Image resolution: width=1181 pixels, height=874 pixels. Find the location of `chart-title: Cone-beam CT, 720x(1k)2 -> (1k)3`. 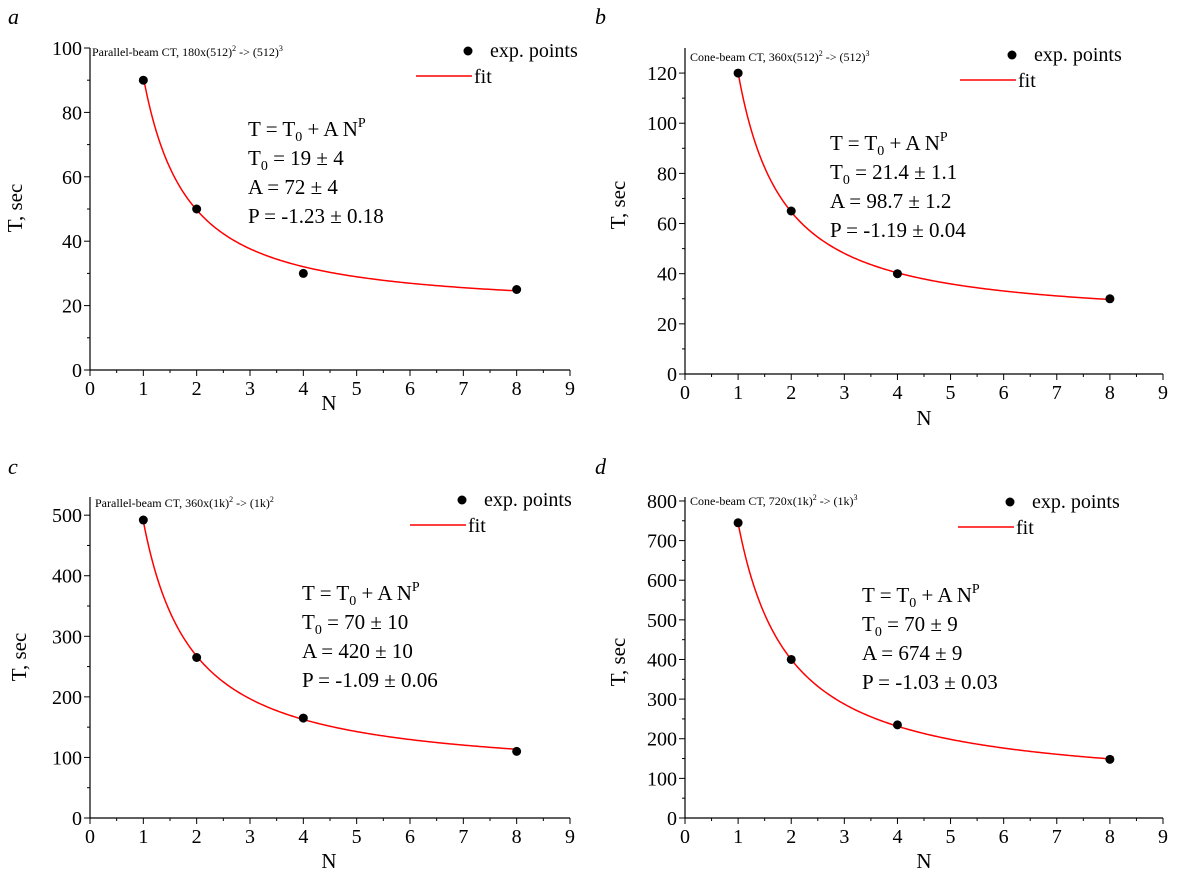

chart-title: Cone-beam CT, 720x(1k)2 -> (1k)3 is located at coordinates (774, 500).